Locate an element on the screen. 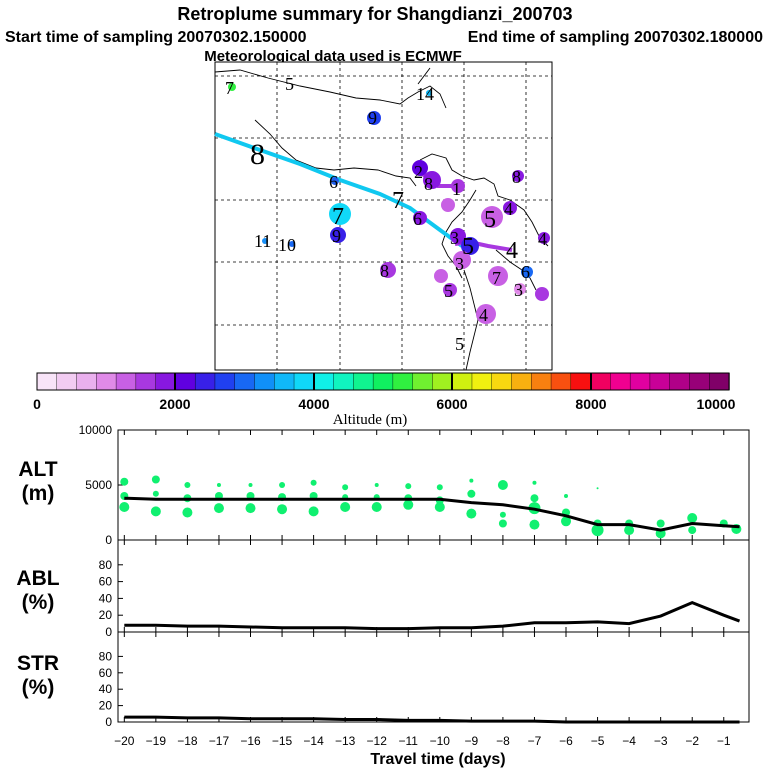 The height and width of the screenshot is (768, 768). x-tick-label: −16 is located at coordinates (250, 741).